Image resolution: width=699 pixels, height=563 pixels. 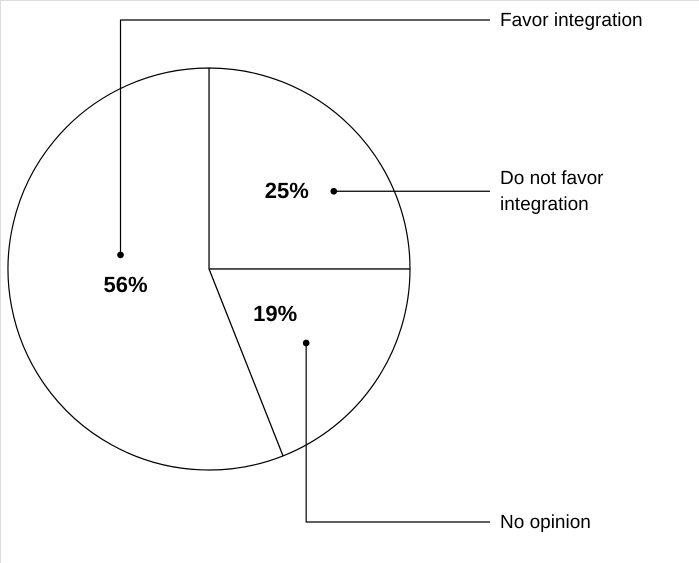 What do you see at coordinates (571, 20) in the screenshot?
I see `slice-label: Favor integration` at bounding box center [571, 20].